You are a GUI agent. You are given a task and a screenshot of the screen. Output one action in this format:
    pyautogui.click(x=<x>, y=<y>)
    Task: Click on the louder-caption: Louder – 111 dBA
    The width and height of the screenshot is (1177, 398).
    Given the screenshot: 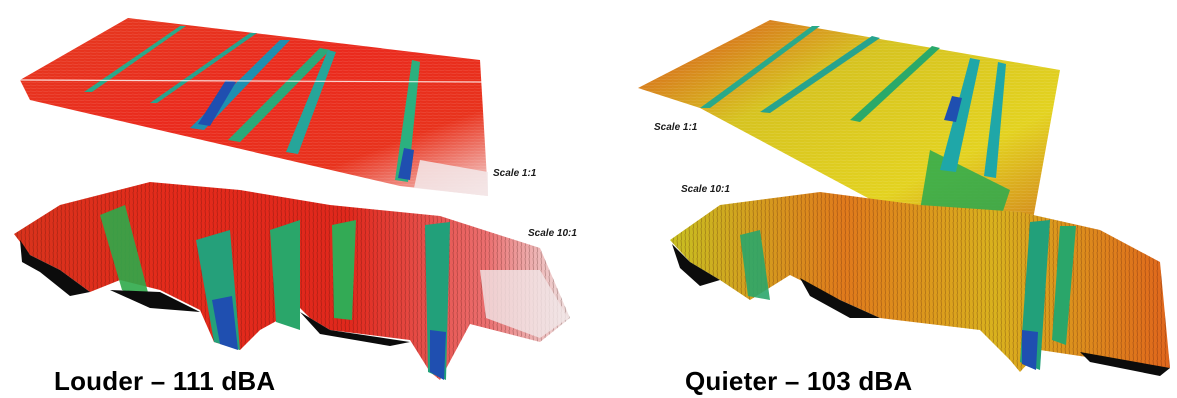 What is the action you would take?
    pyautogui.click(x=165, y=381)
    